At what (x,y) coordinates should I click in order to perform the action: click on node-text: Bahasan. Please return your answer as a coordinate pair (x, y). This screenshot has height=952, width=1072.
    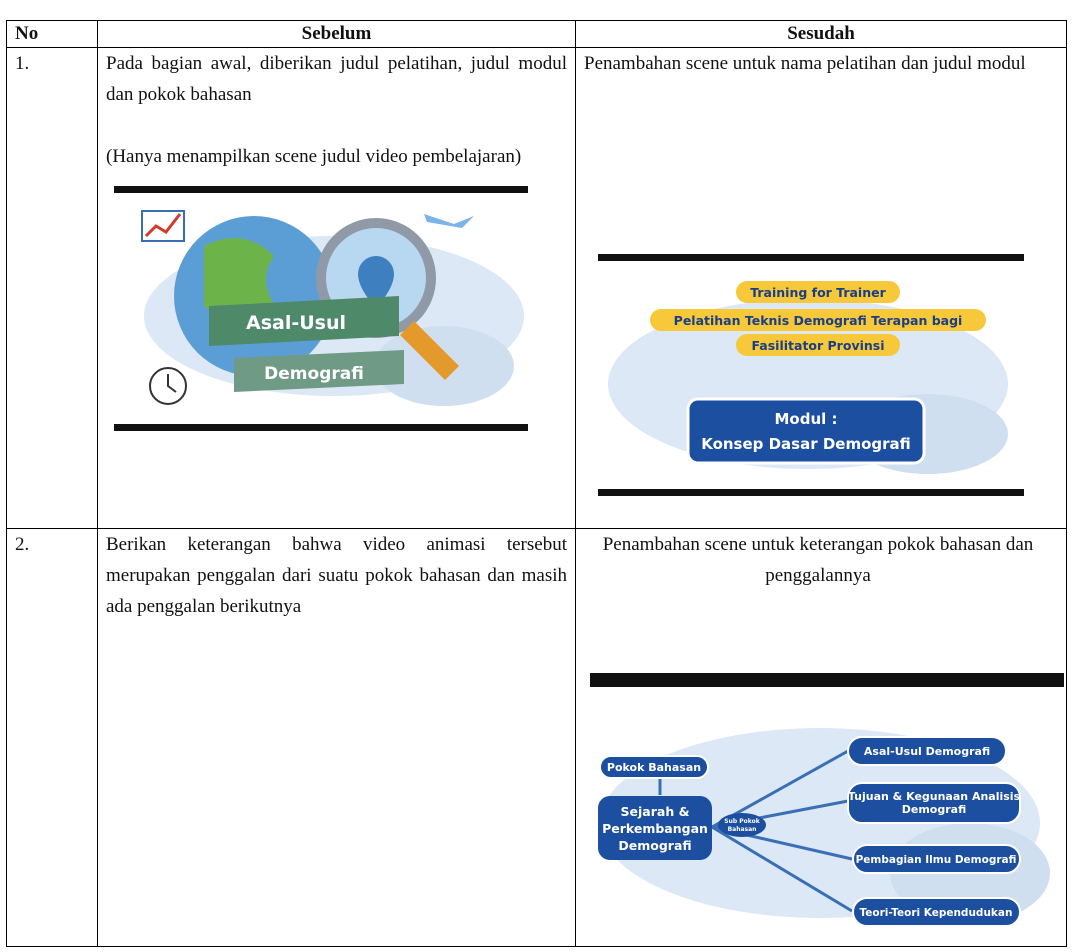
    Looking at the image, I should click on (742, 829).